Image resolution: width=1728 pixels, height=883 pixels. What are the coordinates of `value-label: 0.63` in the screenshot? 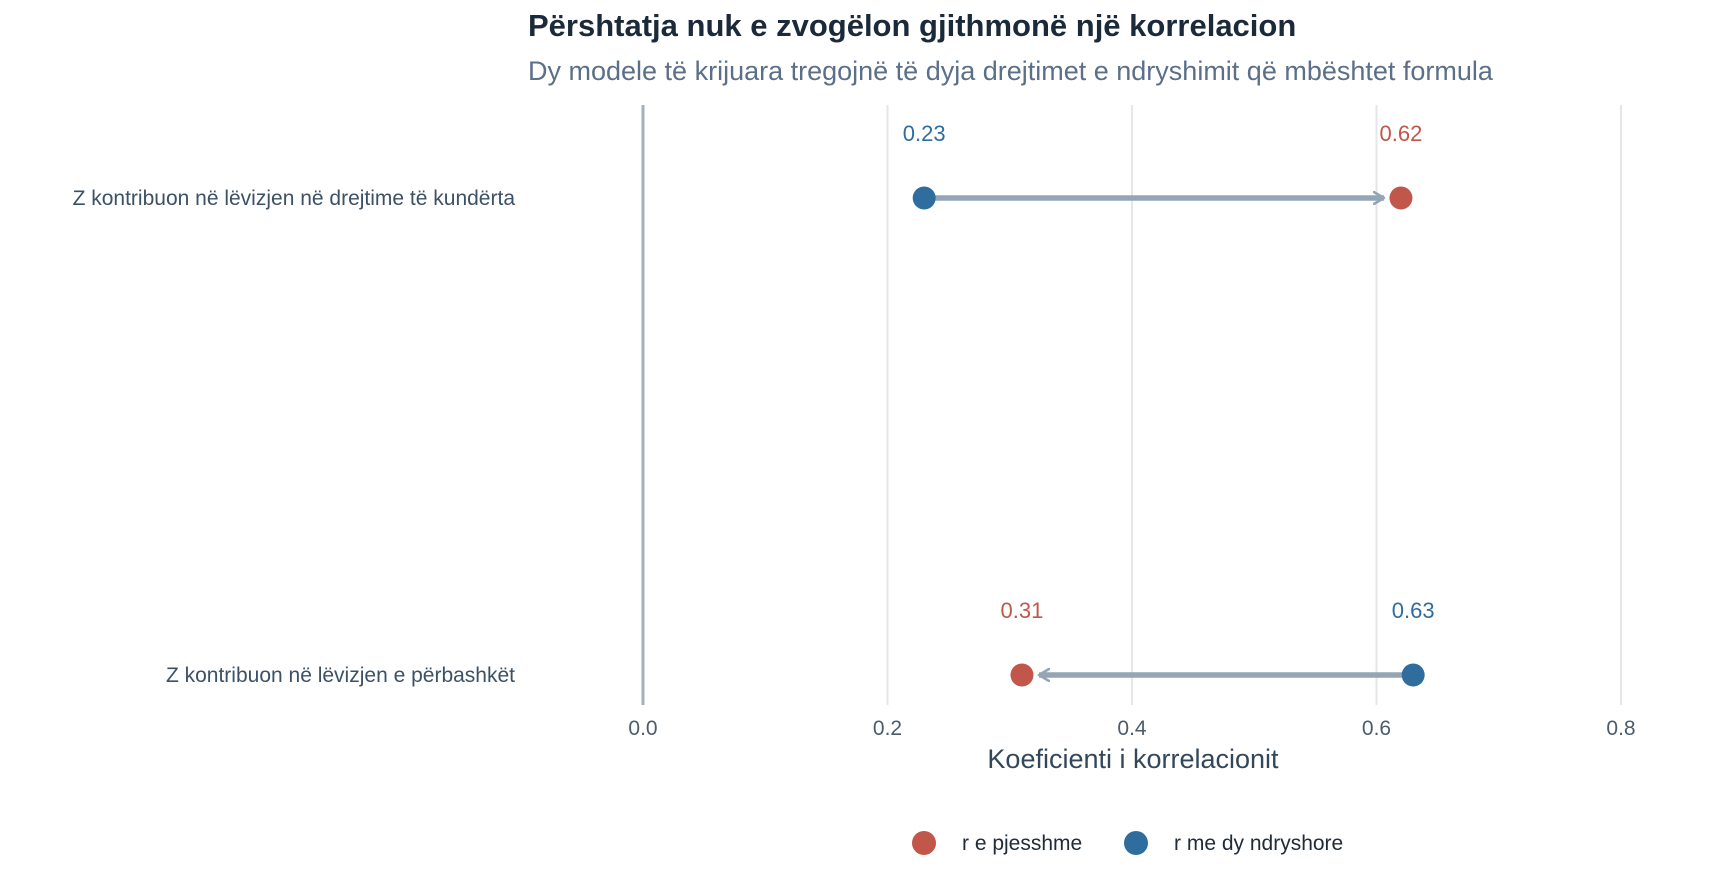 It's located at (1413, 610).